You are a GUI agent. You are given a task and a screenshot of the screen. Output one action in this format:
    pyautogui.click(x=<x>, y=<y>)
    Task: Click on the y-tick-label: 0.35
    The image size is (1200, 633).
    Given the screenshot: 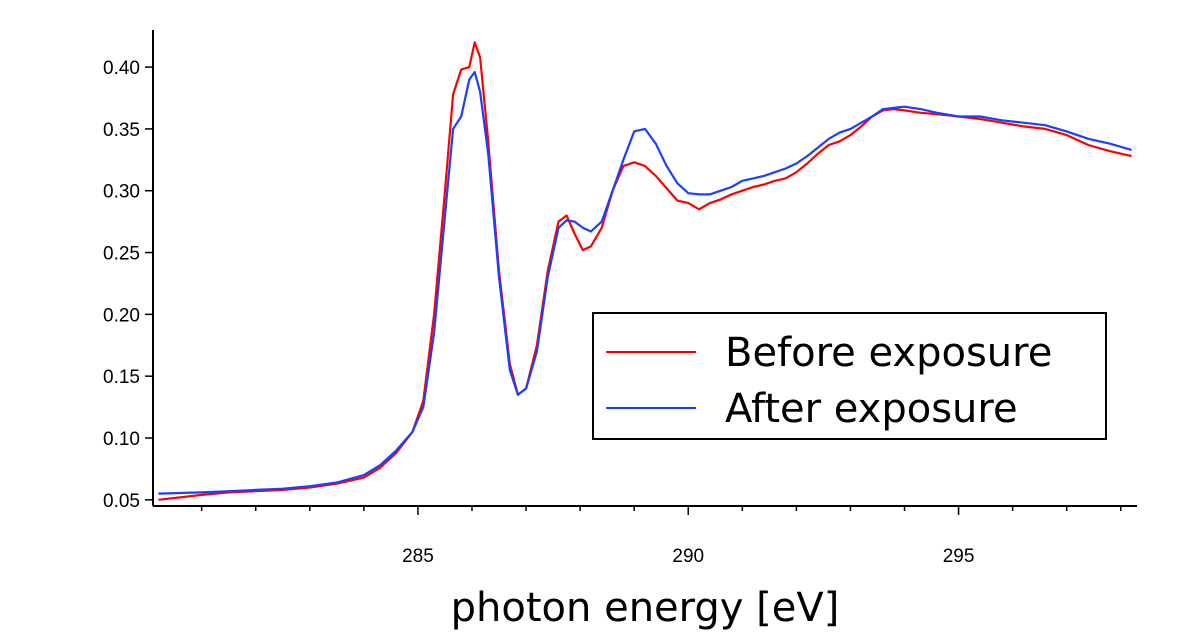 What is the action you would take?
    pyautogui.click(x=121, y=130)
    